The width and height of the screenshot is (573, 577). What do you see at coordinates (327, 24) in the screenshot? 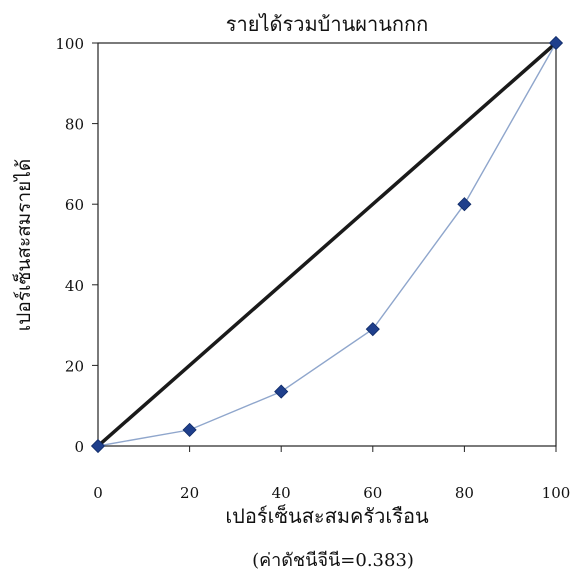
I see `chart-title: รายได้รวมบ้านผานกกก` at bounding box center [327, 24].